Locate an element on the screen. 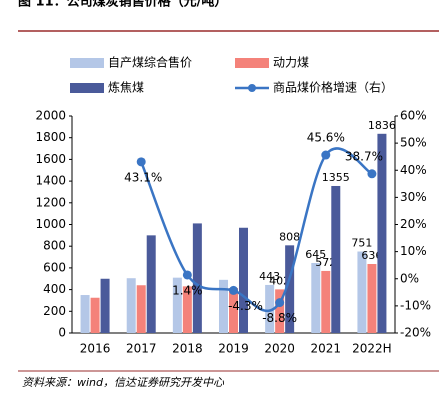 The width and height of the screenshot is (439, 404). y2-tick-label: 50% is located at coordinates (413, 143).